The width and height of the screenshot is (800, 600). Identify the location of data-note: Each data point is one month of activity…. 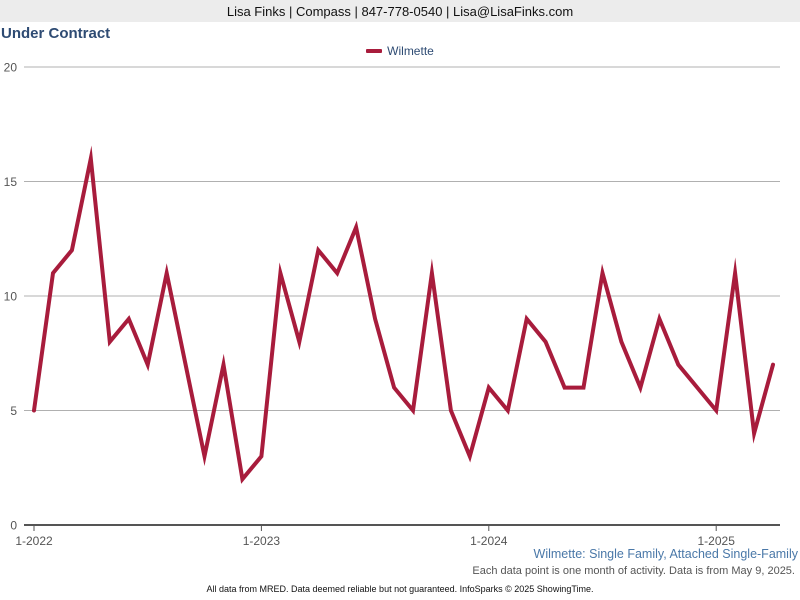
(633, 571).